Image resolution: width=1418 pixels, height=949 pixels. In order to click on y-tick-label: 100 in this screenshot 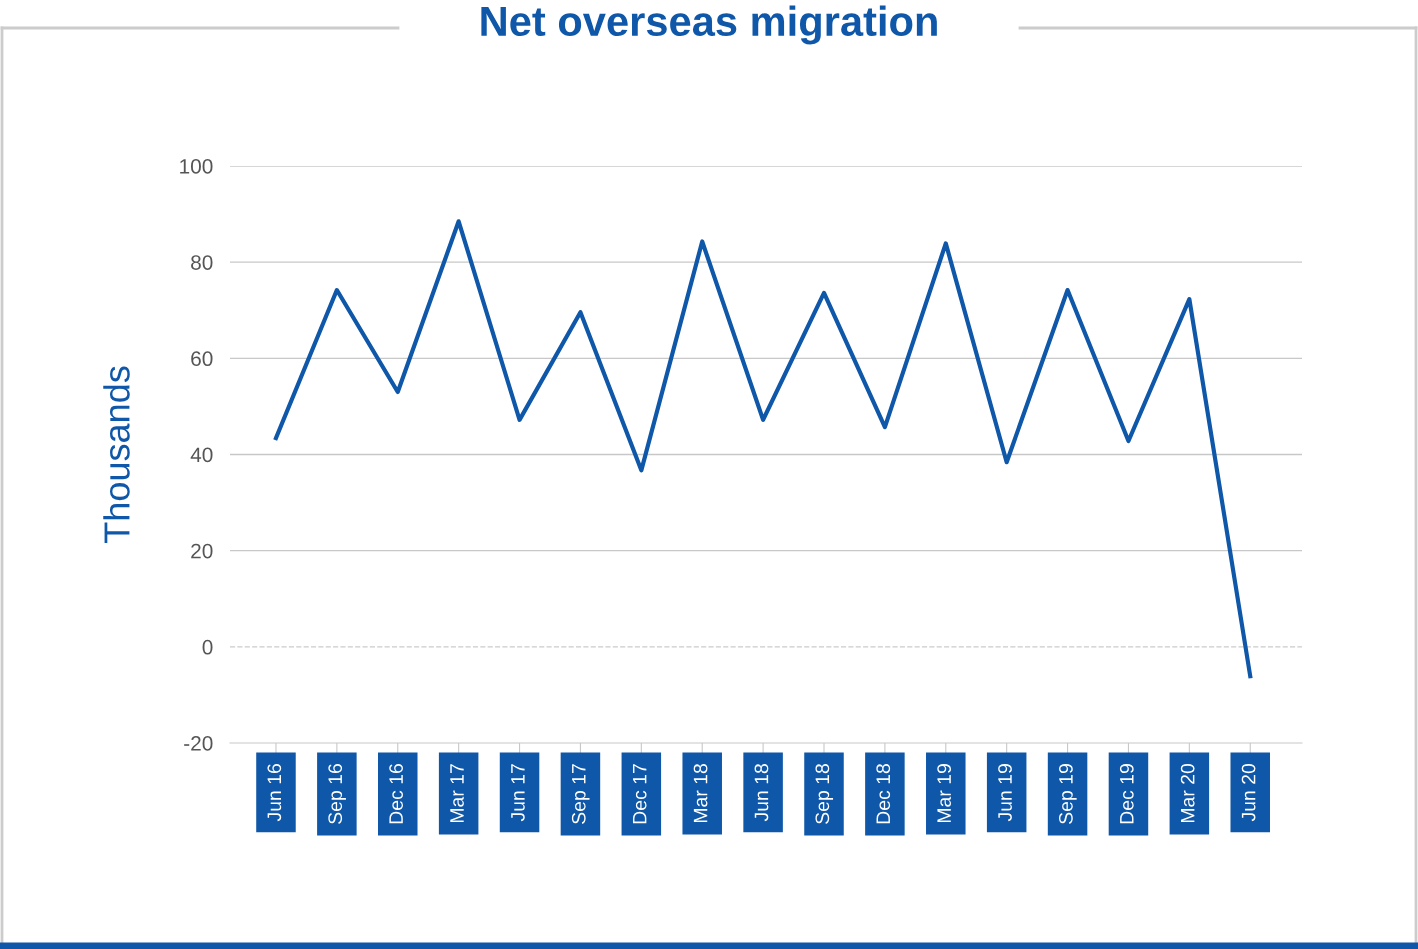, I will do `click(196, 166)`.